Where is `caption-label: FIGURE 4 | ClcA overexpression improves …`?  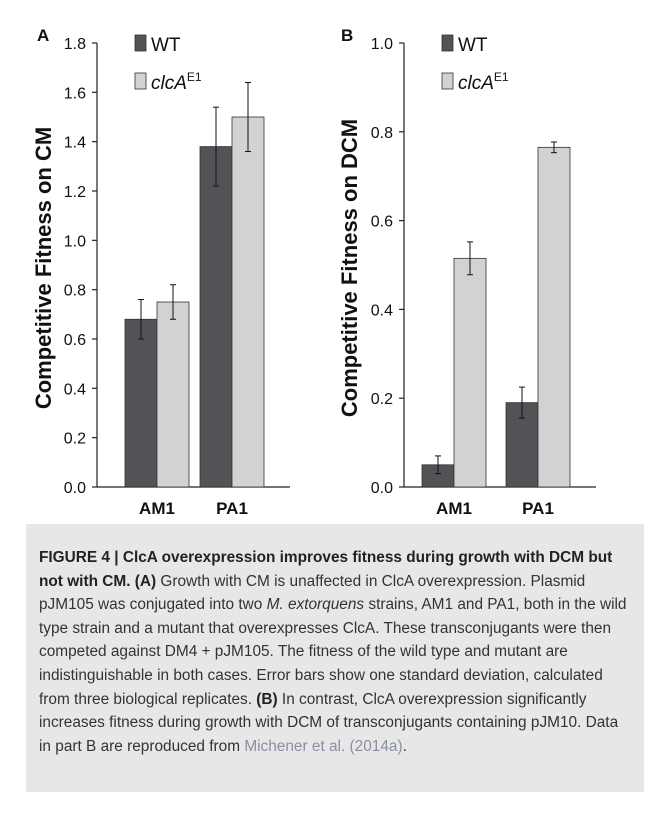 caption-label: FIGURE 4 | ClcA overexpression improves … is located at coordinates (326, 569).